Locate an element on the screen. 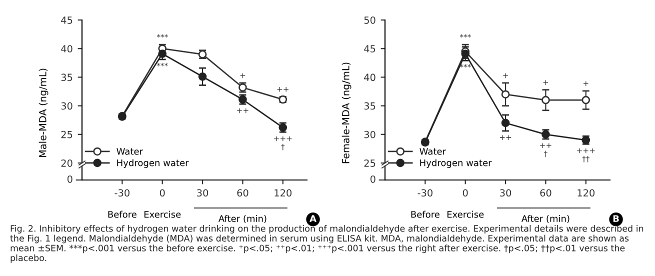 The width and height of the screenshot is (655, 276). y-tick-label: 50 is located at coordinates (370, 20).